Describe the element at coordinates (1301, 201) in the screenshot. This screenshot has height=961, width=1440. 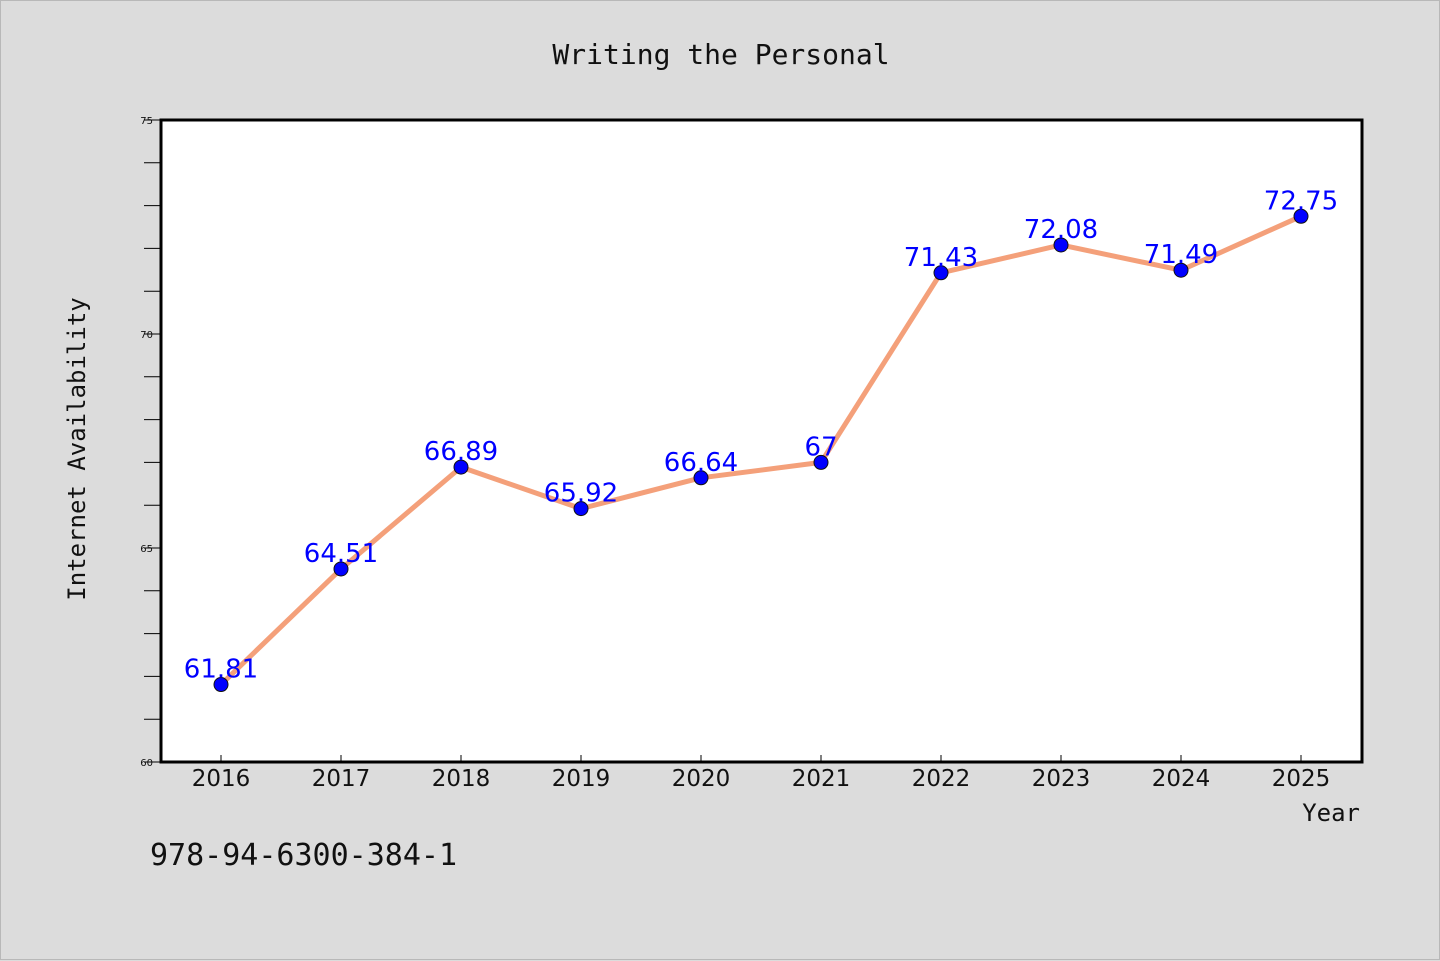
I see `data-label: 72.75` at that location.